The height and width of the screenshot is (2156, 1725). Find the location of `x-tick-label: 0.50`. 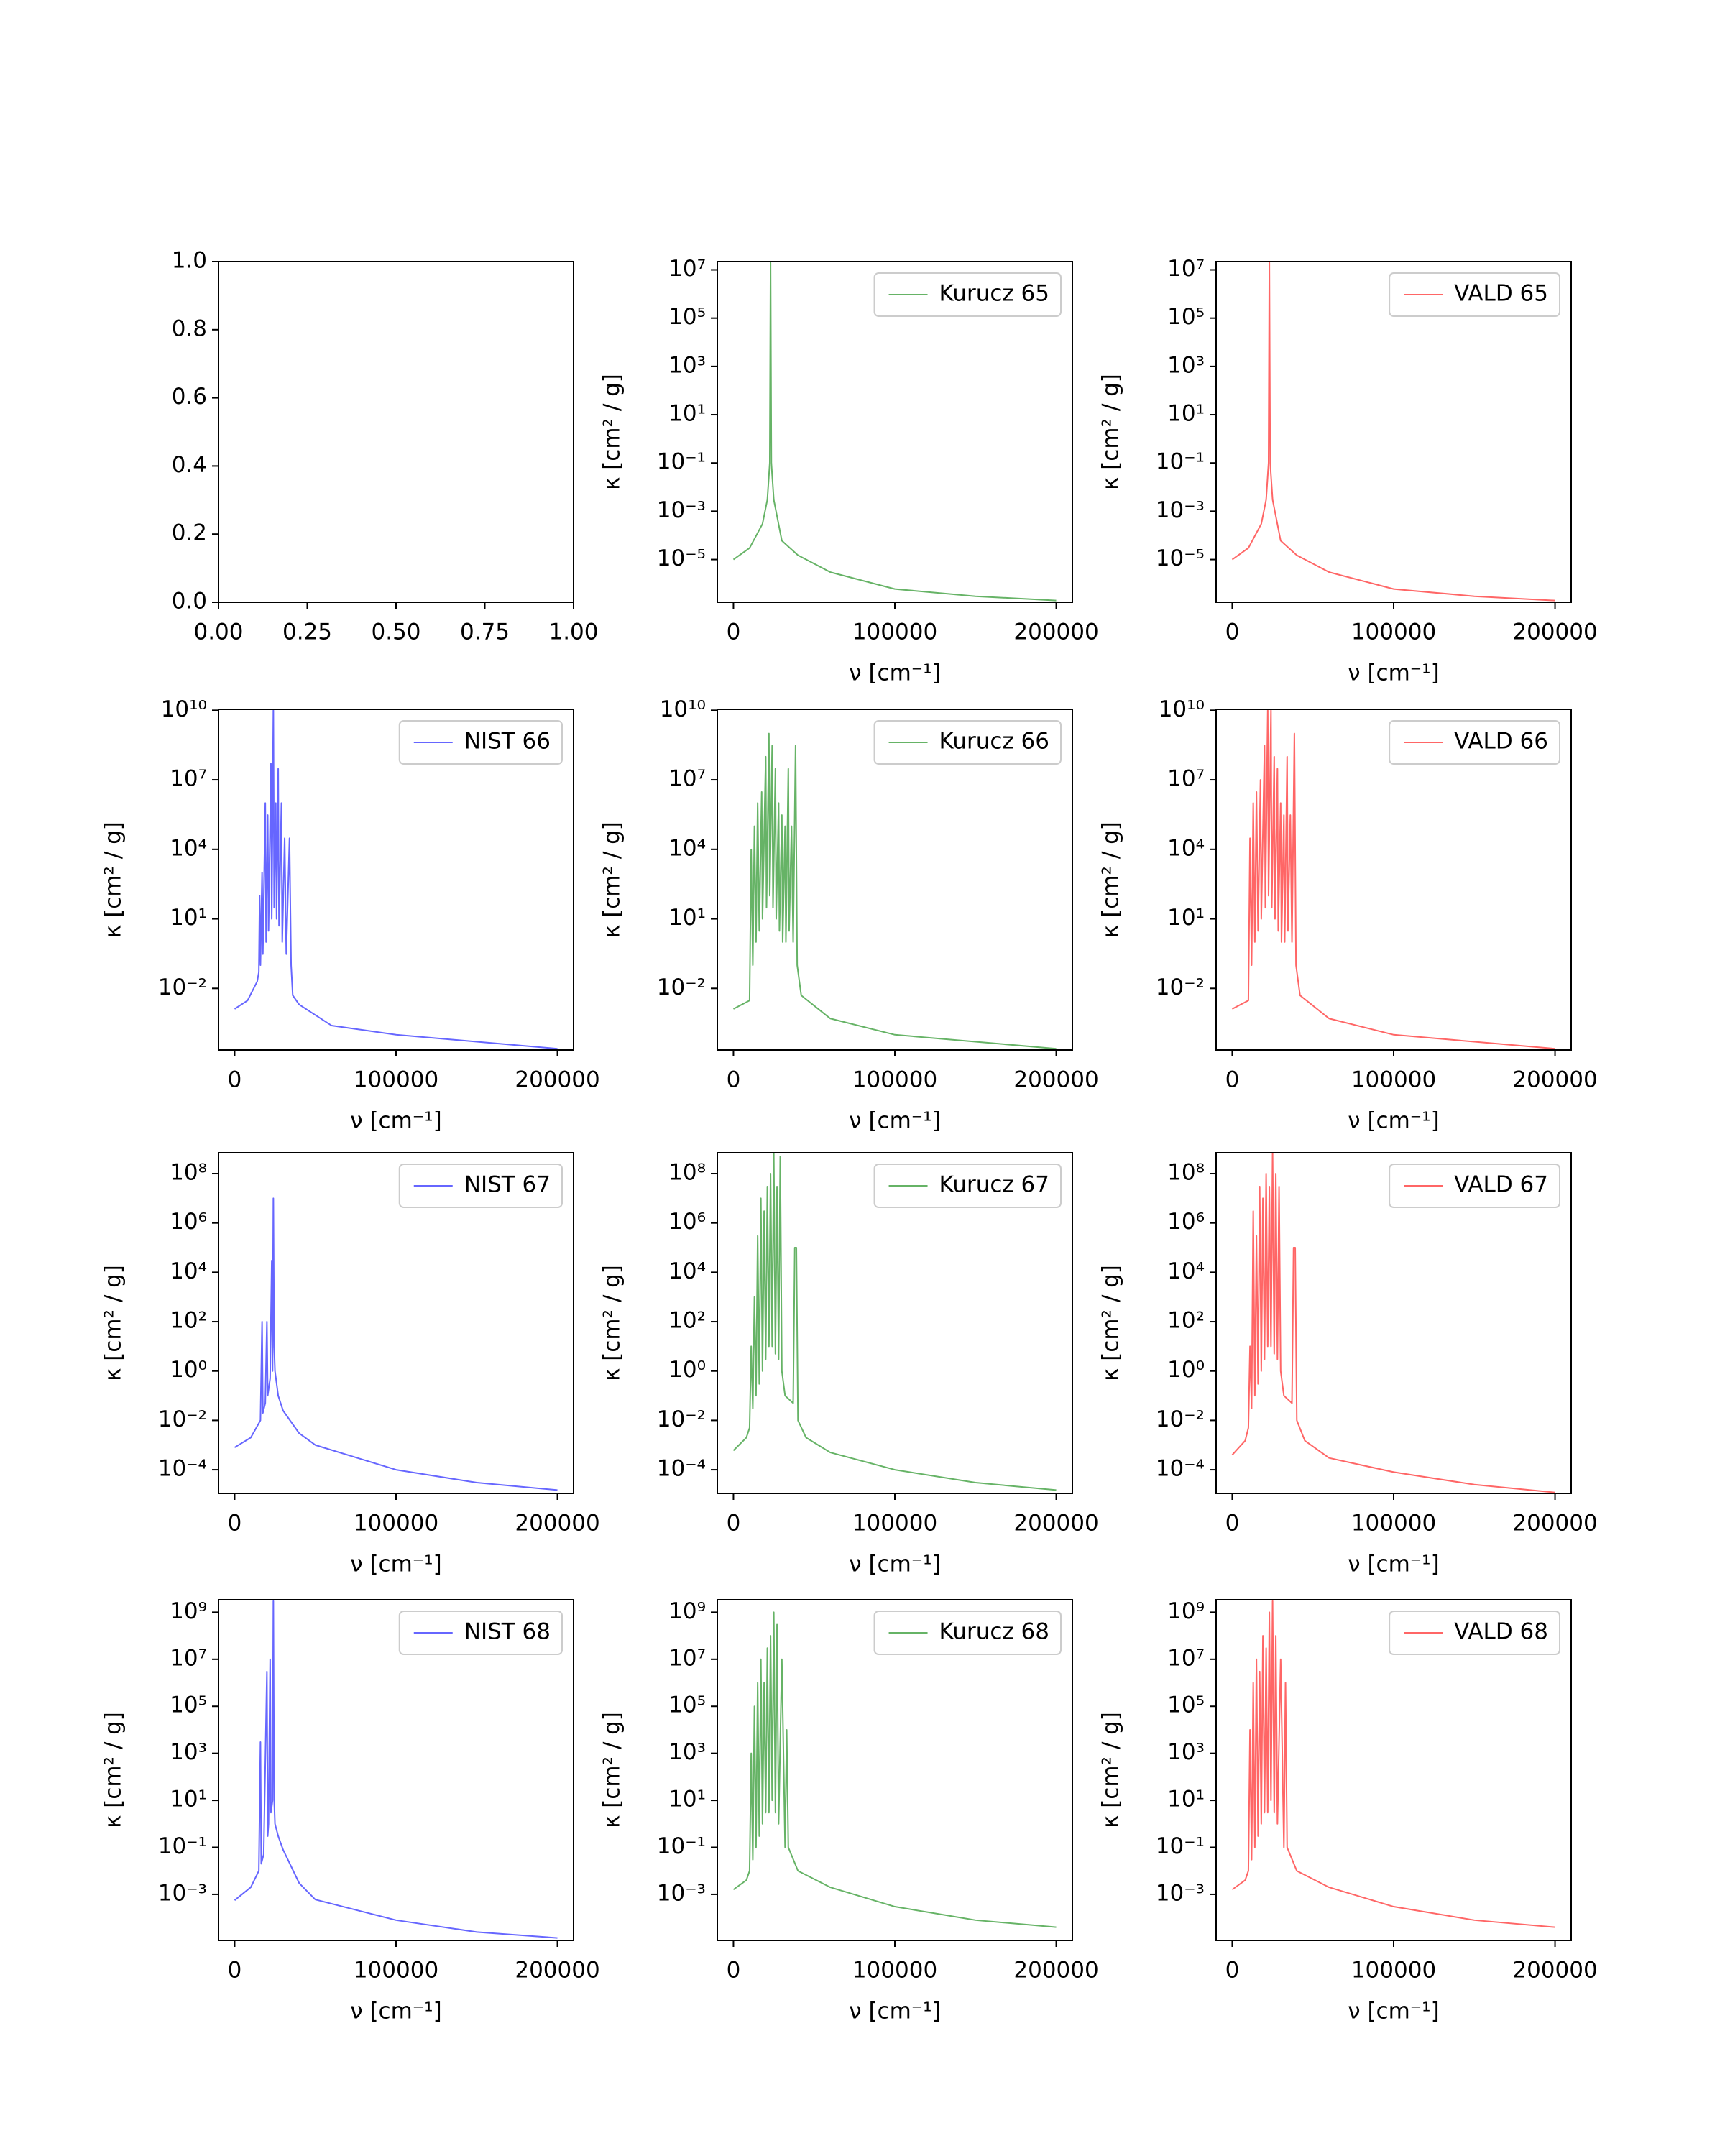

x-tick-label: 0.50 is located at coordinates (395, 632).